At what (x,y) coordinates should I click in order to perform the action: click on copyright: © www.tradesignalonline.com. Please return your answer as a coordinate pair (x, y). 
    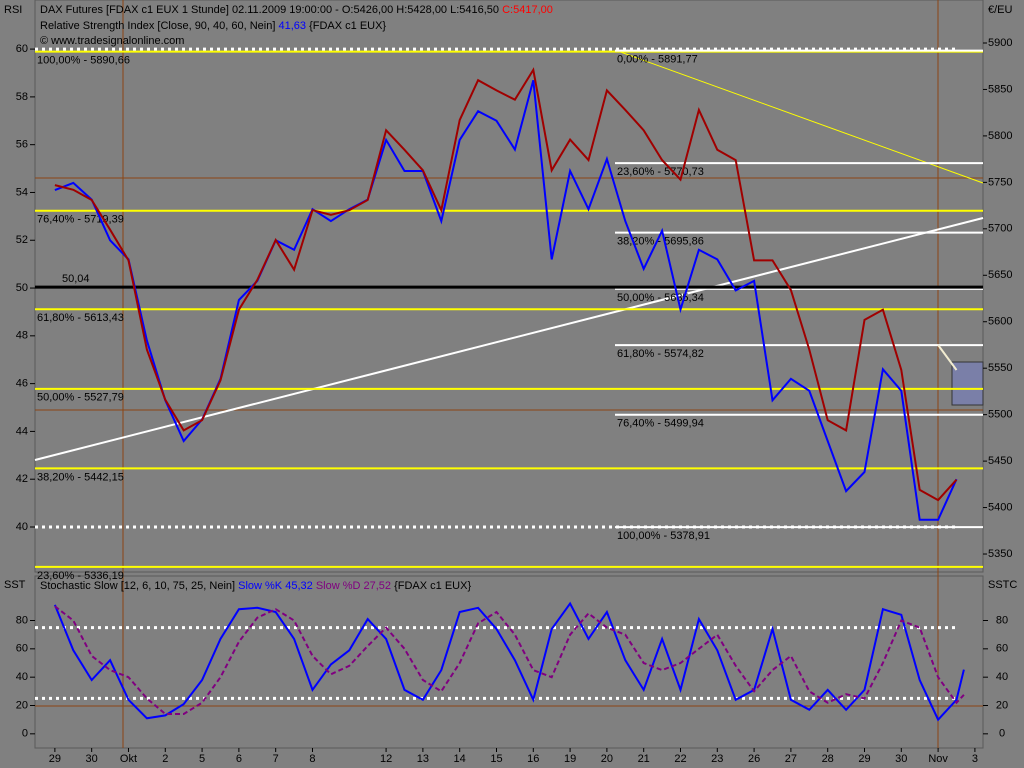
    Looking at the image, I should click on (112, 41).